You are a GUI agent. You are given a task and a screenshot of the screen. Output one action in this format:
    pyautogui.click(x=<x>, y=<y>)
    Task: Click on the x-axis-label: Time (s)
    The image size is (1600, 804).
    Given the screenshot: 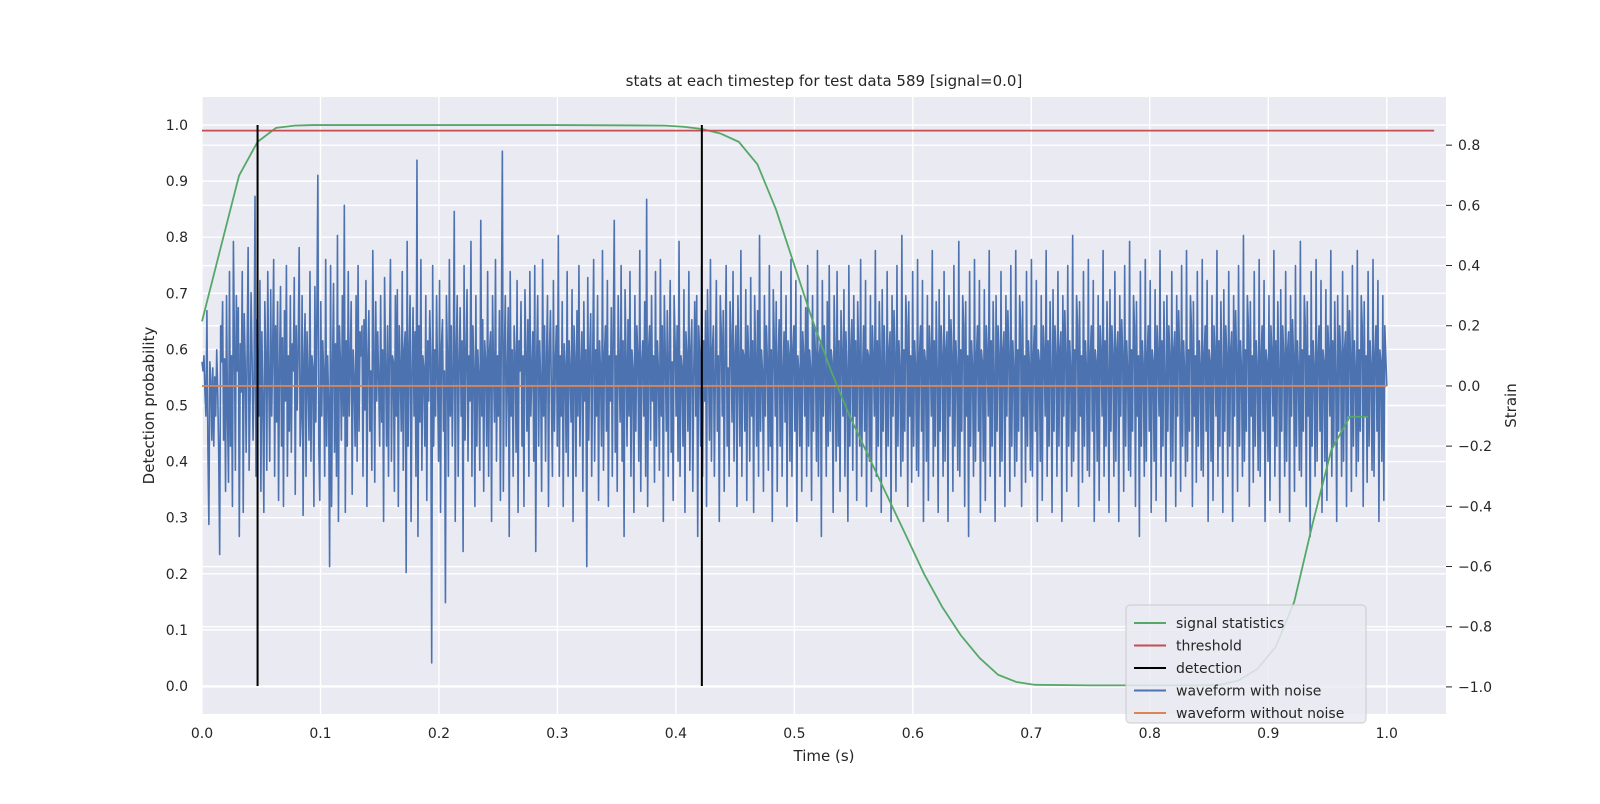 What is the action you would take?
    pyautogui.click(x=824, y=756)
    